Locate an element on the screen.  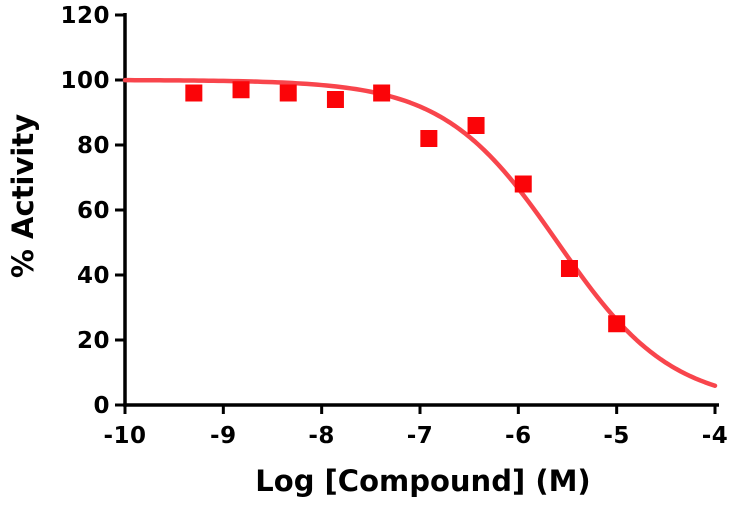
y-tick-label: 60 is located at coordinates (93, 211).